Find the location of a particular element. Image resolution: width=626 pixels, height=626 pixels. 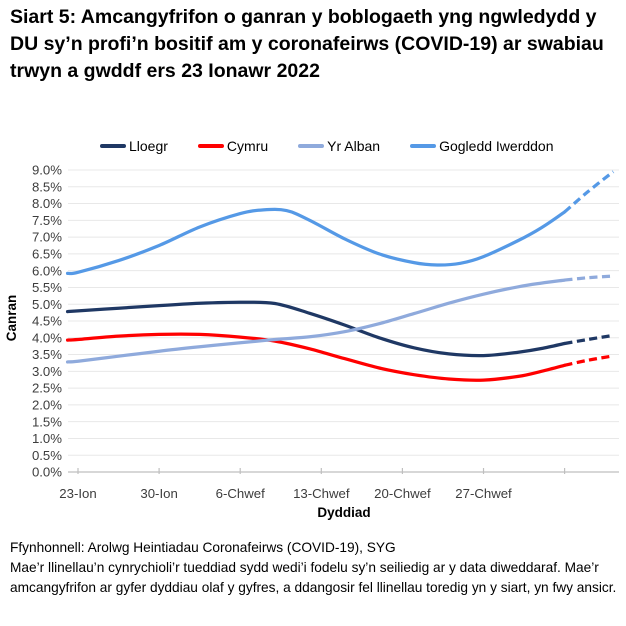

y-tick-label: 5.5% is located at coordinates (47, 287).